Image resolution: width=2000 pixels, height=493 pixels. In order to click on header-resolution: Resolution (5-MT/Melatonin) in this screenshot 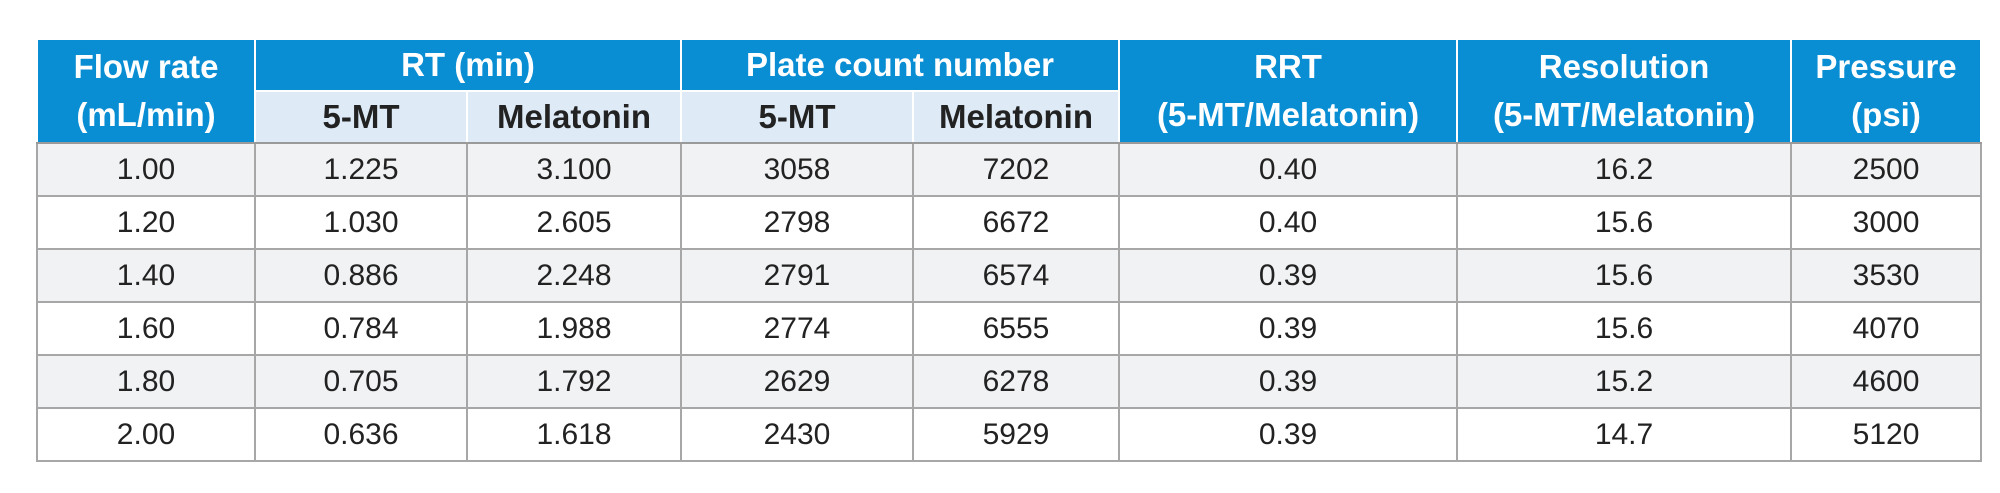, I will do `click(1624, 91)`.